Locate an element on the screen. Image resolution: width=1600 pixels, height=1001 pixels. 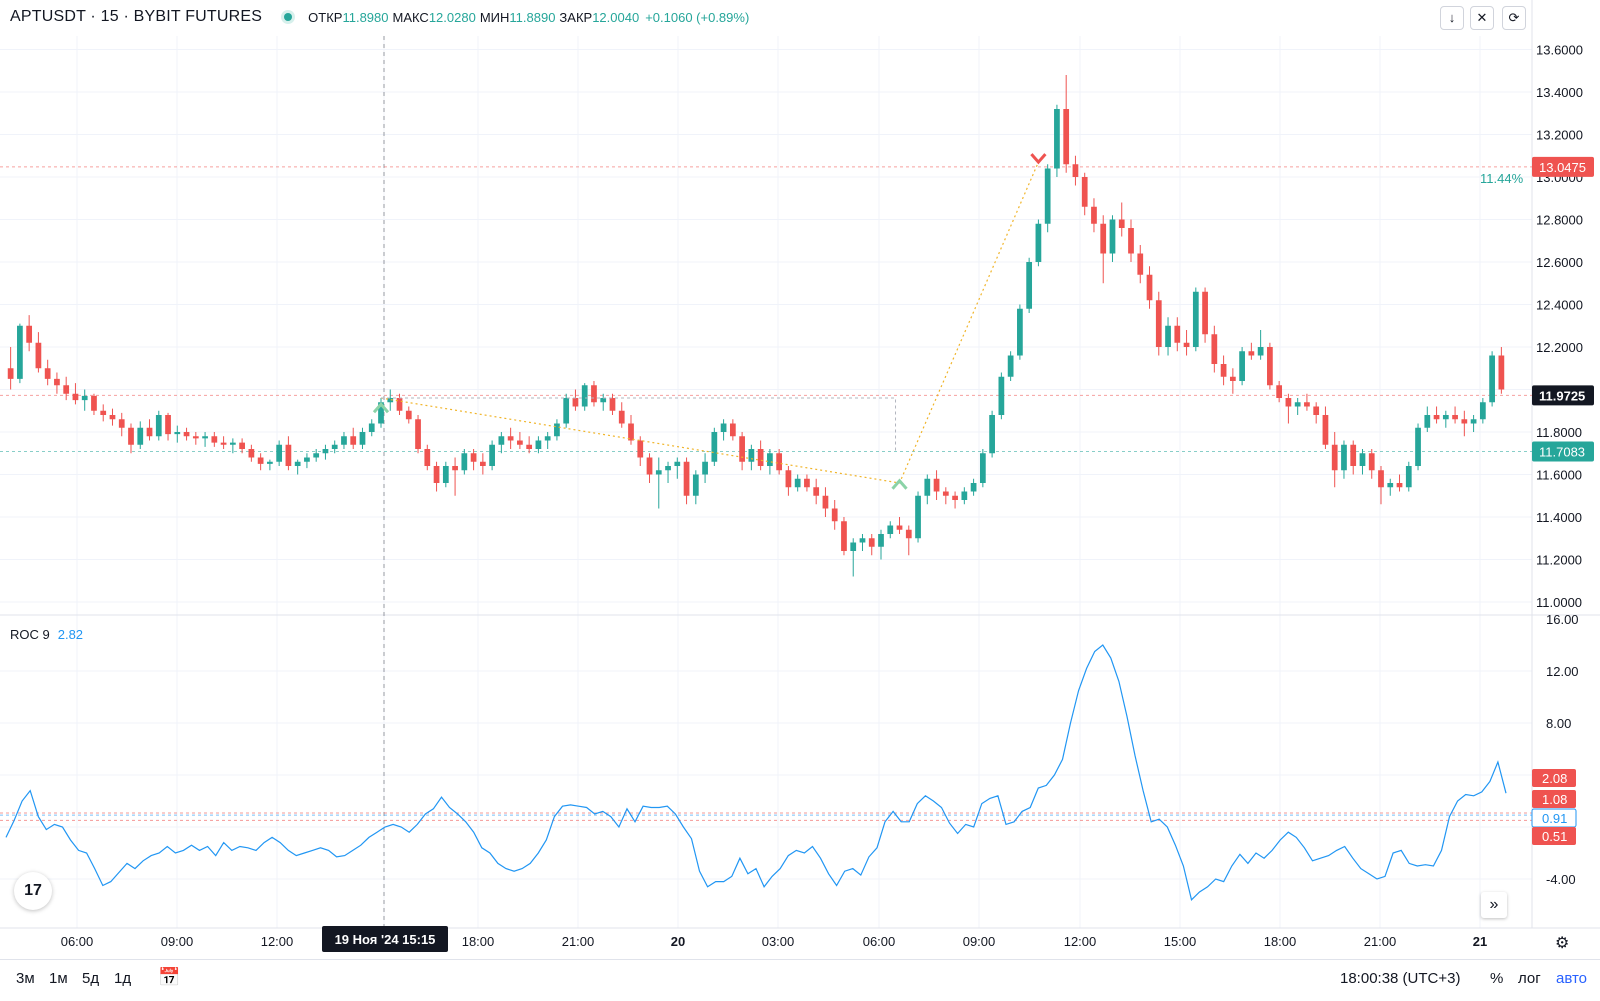
clock-time: 18:00:38 (UTC+3) is located at coordinates (1400, 978).